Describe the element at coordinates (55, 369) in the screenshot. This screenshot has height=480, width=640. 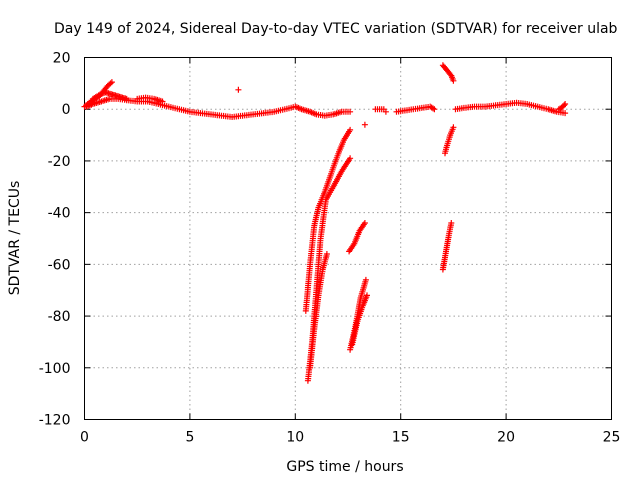
I see `y-tick-label: -100` at that location.